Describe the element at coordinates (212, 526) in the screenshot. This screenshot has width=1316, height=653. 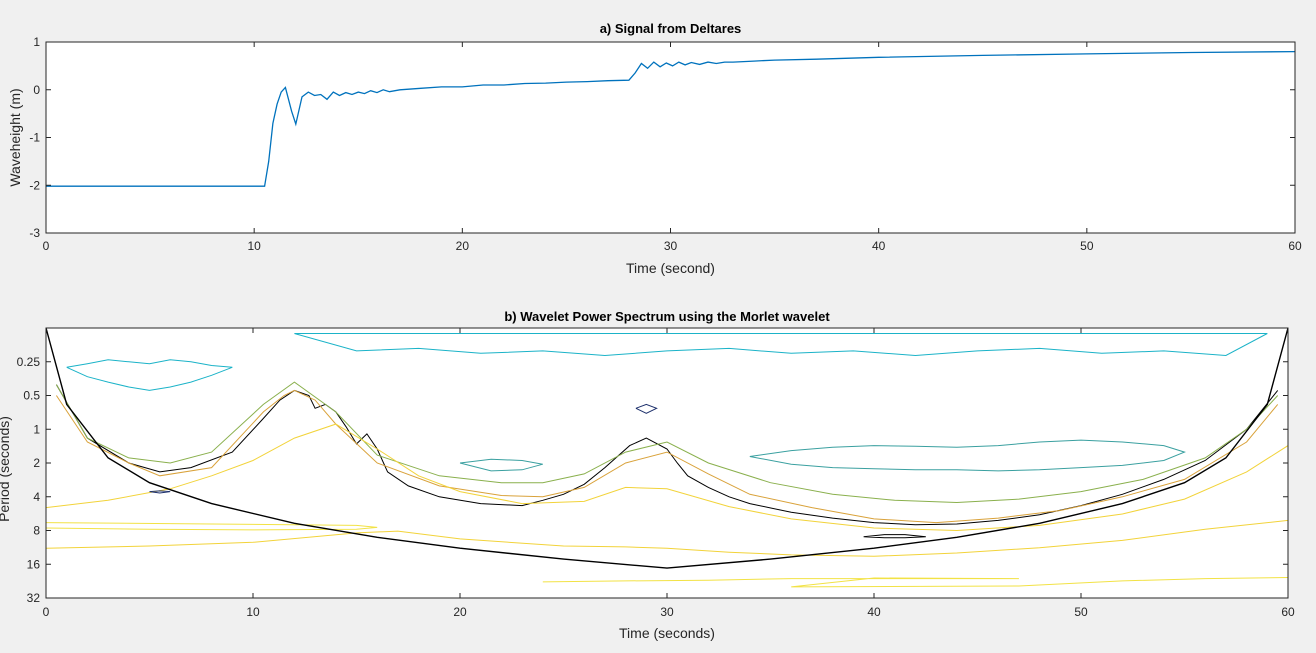
I see `contour-line-lowest-yellow` at that location.